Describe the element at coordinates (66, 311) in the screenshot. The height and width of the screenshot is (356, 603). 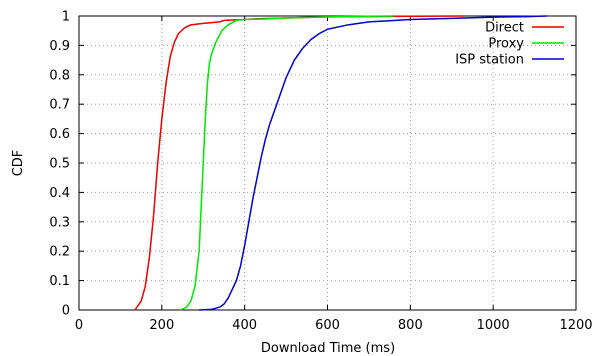
I see `y-tick-label: 0` at that location.